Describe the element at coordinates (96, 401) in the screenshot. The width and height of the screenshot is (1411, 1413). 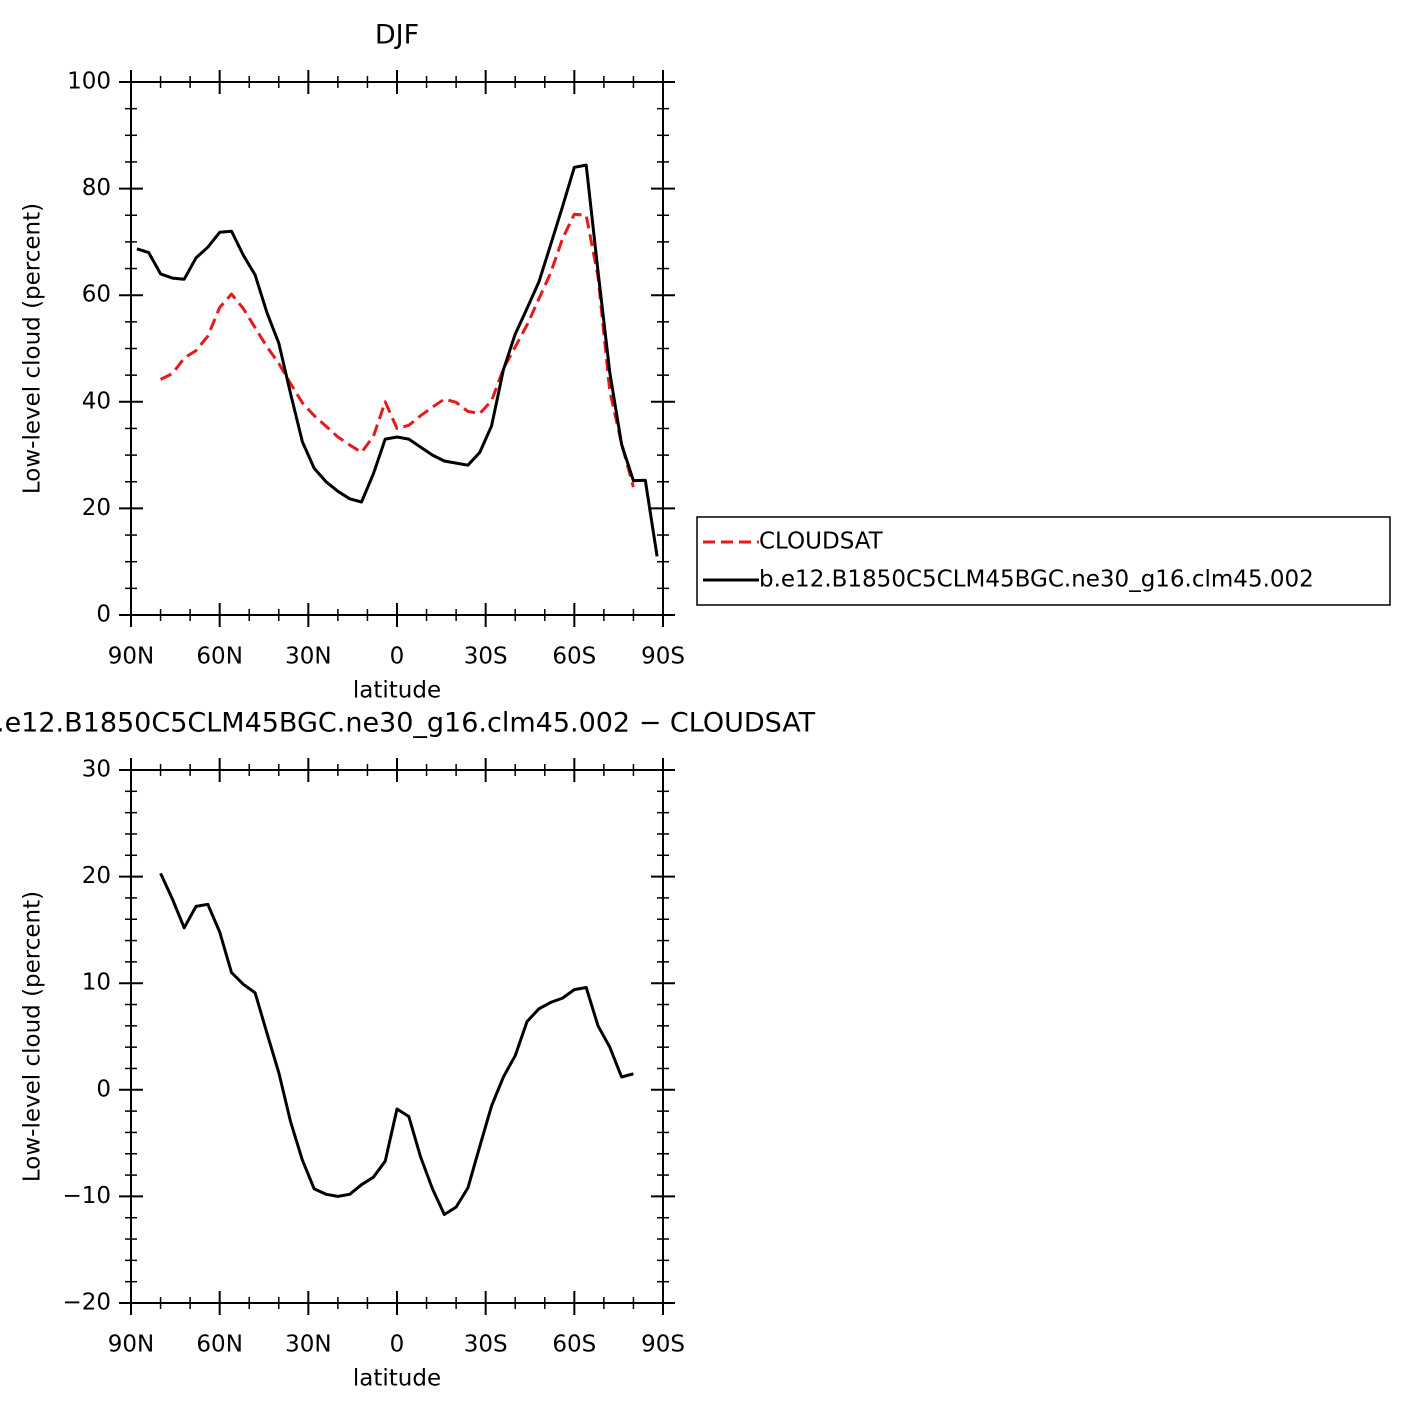
I see `y-tick-label: 40` at that location.